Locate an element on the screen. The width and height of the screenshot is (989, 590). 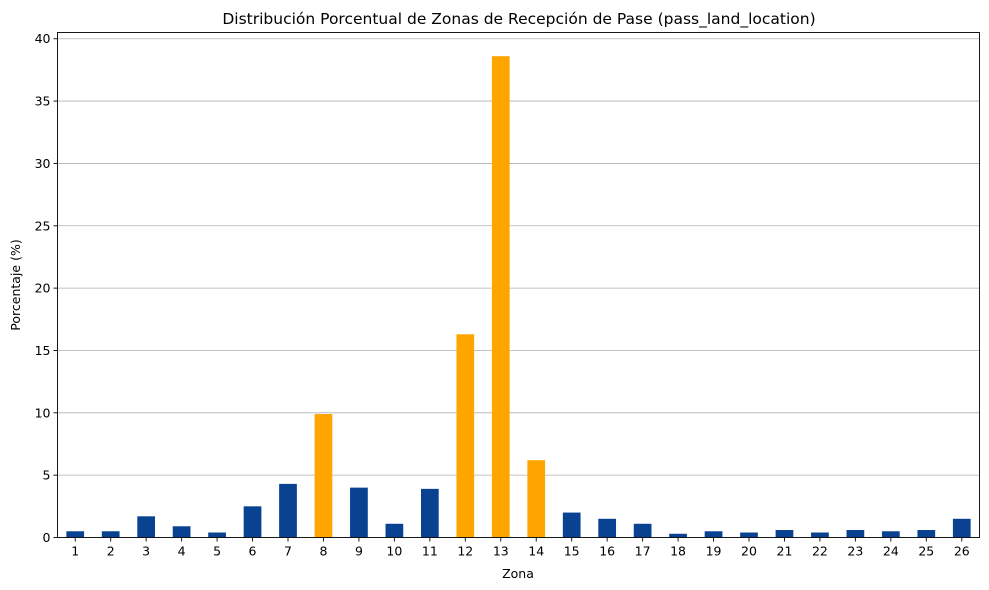
x-tick-label: 3 is located at coordinates (146, 551).